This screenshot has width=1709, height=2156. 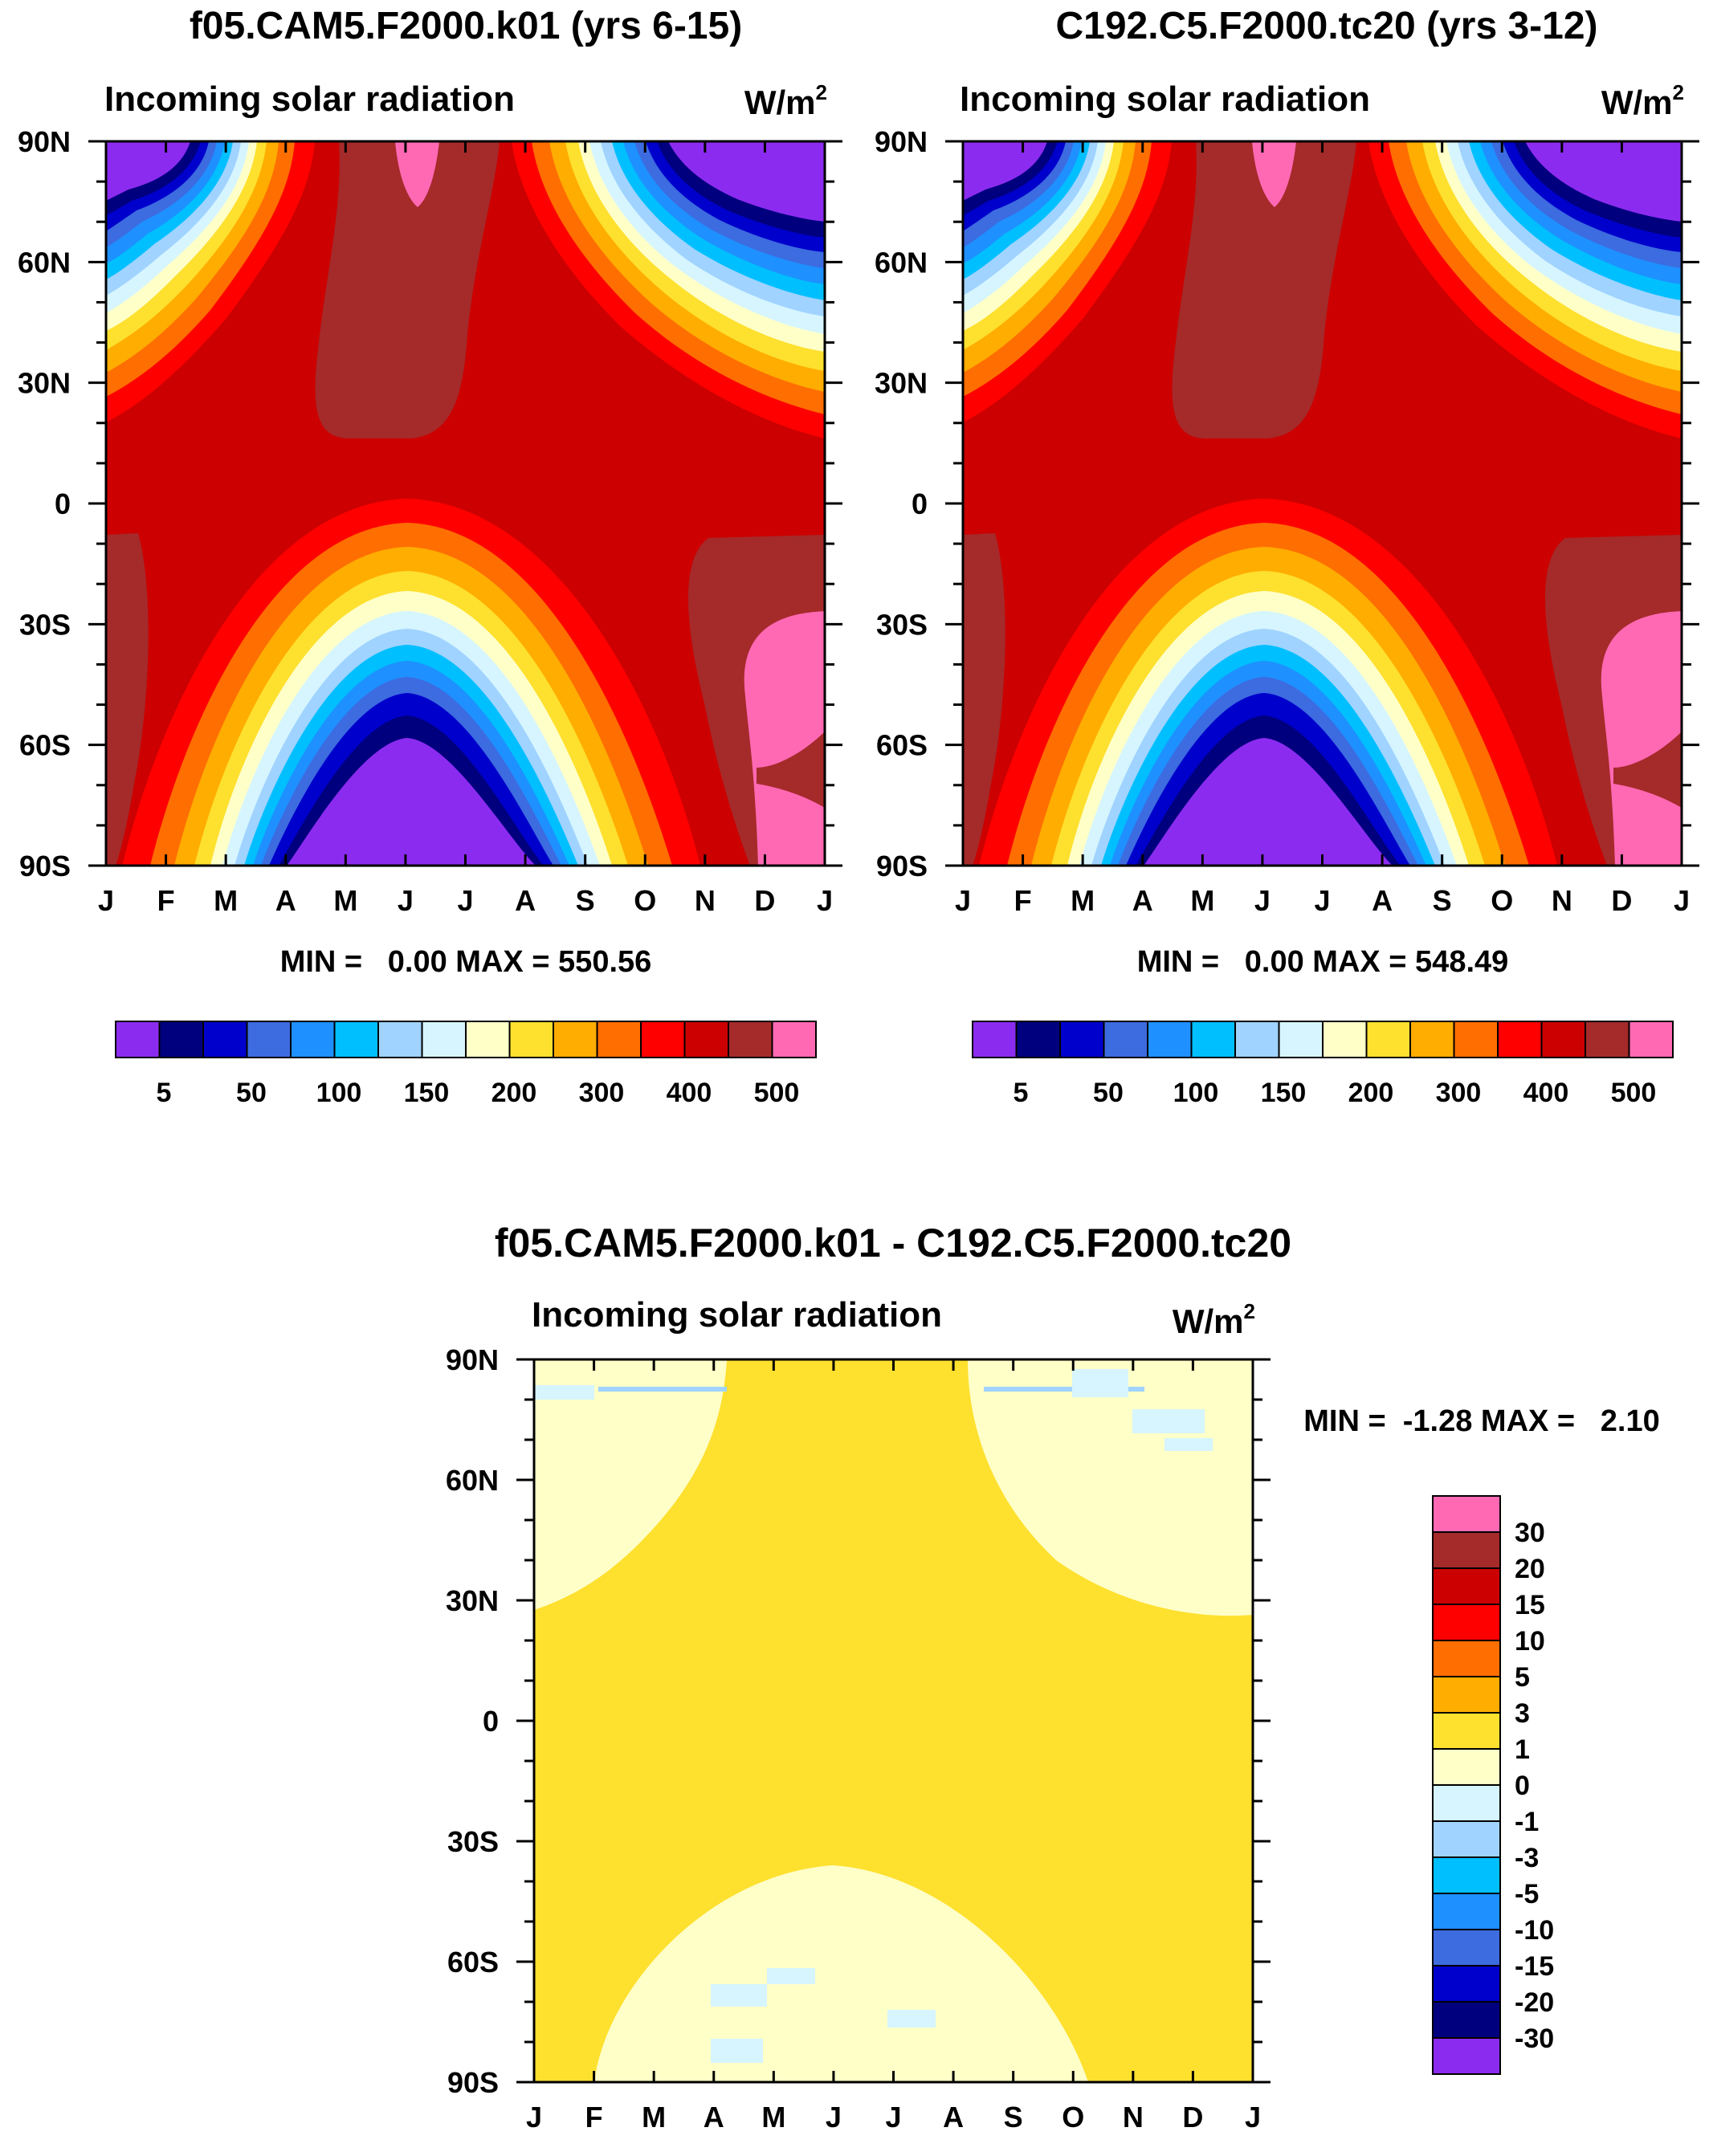 What do you see at coordinates (689, 1093) in the screenshot?
I see `colorbar-label: 400` at bounding box center [689, 1093].